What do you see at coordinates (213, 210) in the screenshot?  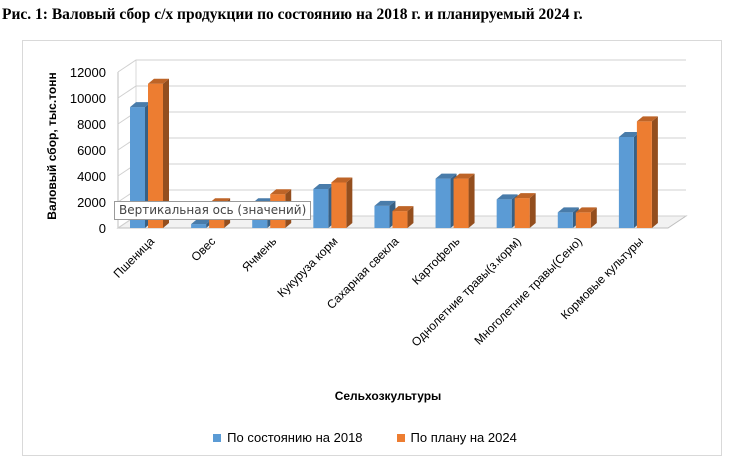 I see `axis-tooltip: Вертикальная ось (значений)` at bounding box center [213, 210].